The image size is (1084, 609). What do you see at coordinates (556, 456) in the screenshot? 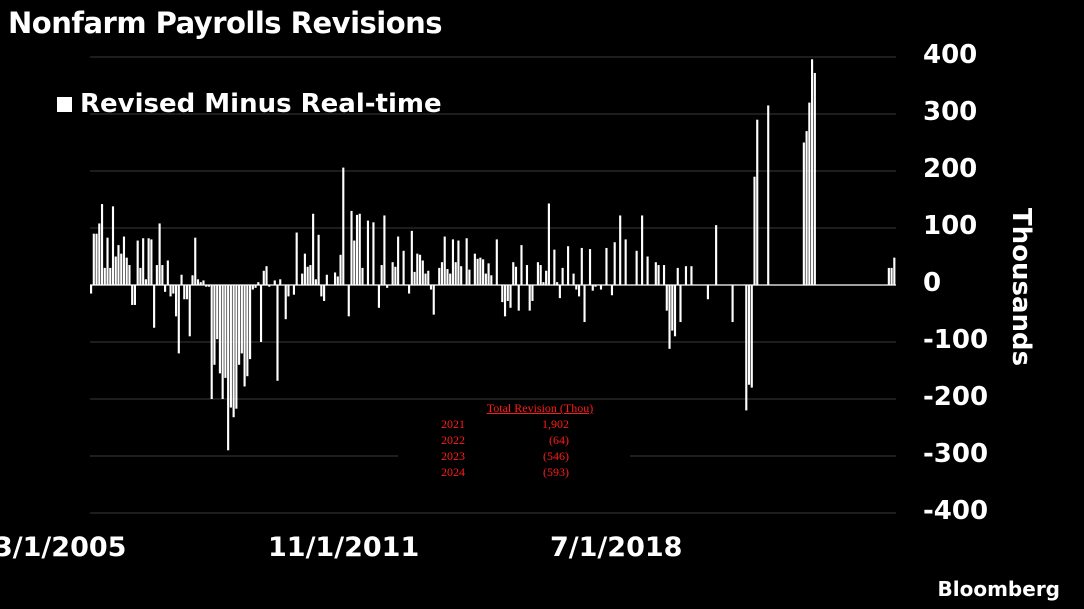
I see `revision-value: (546)` at bounding box center [556, 456].